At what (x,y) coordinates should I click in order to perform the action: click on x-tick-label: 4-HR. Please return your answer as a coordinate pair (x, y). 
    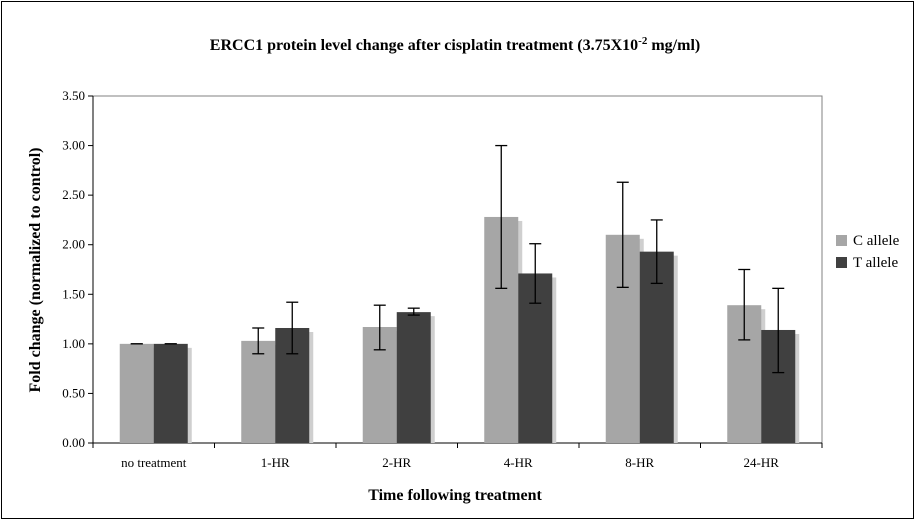
    Looking at the image, I should click on (518, 462).